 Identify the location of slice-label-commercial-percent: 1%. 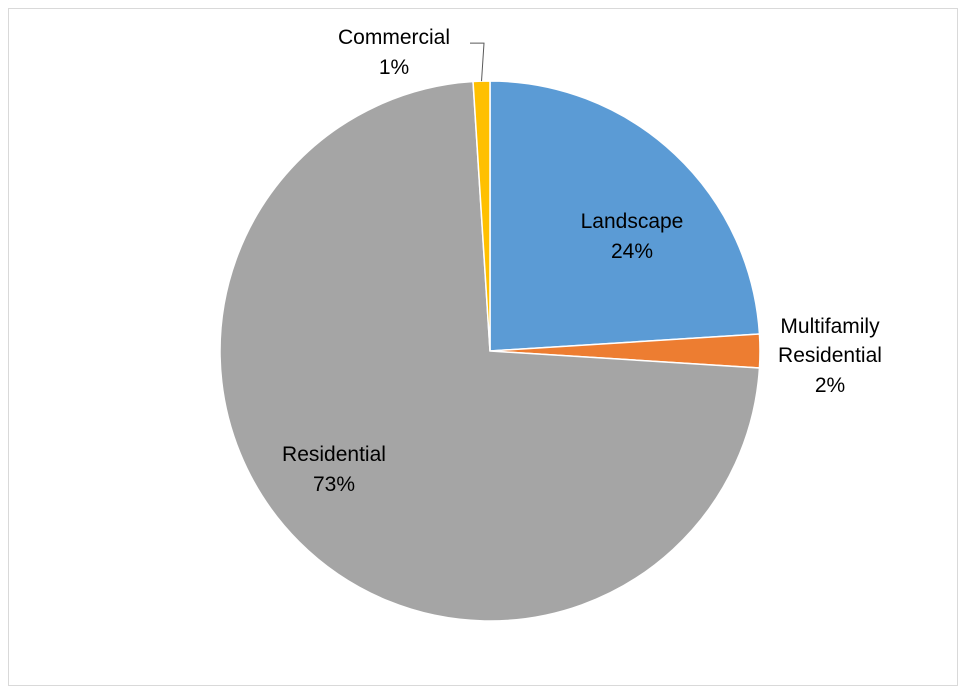
(394, 67).